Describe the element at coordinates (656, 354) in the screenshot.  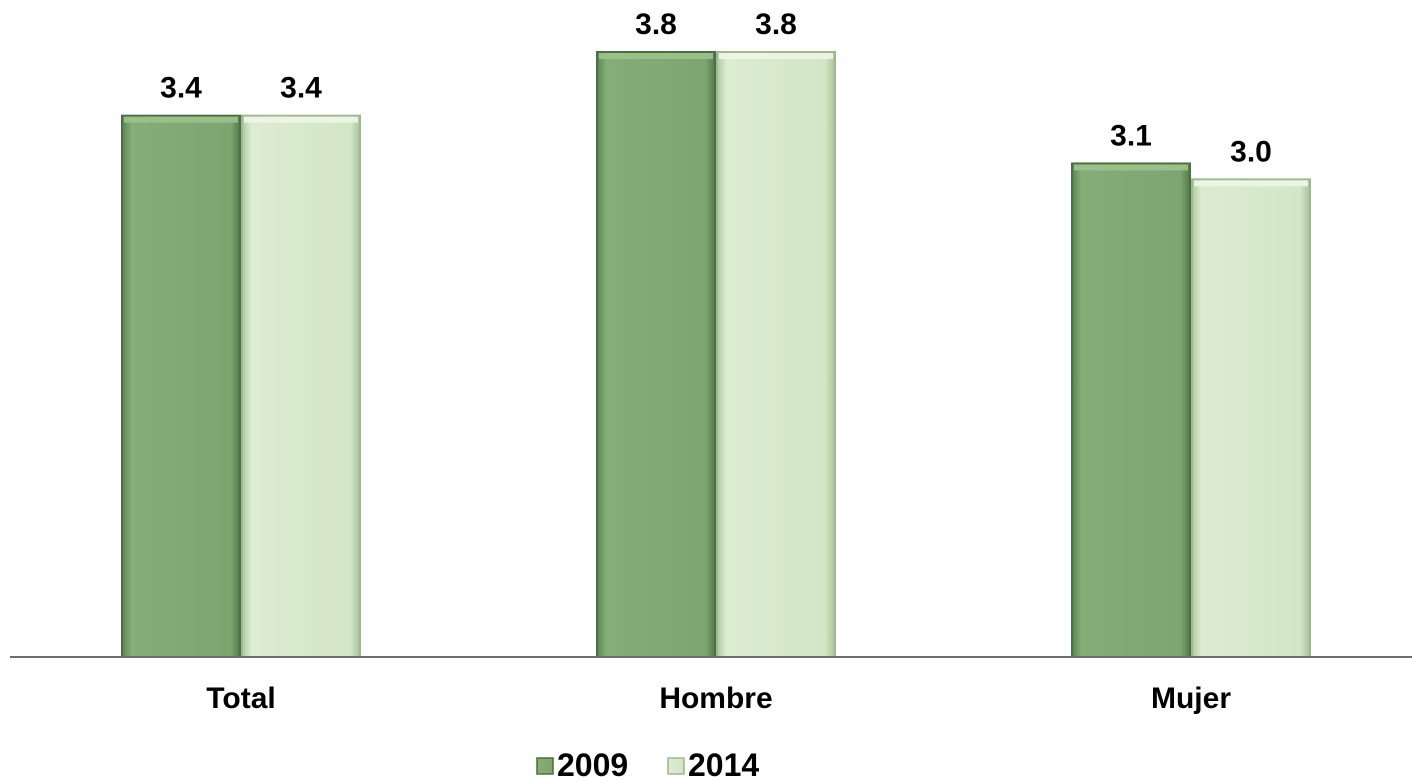
I see `bar-2009-hombre` at that location.